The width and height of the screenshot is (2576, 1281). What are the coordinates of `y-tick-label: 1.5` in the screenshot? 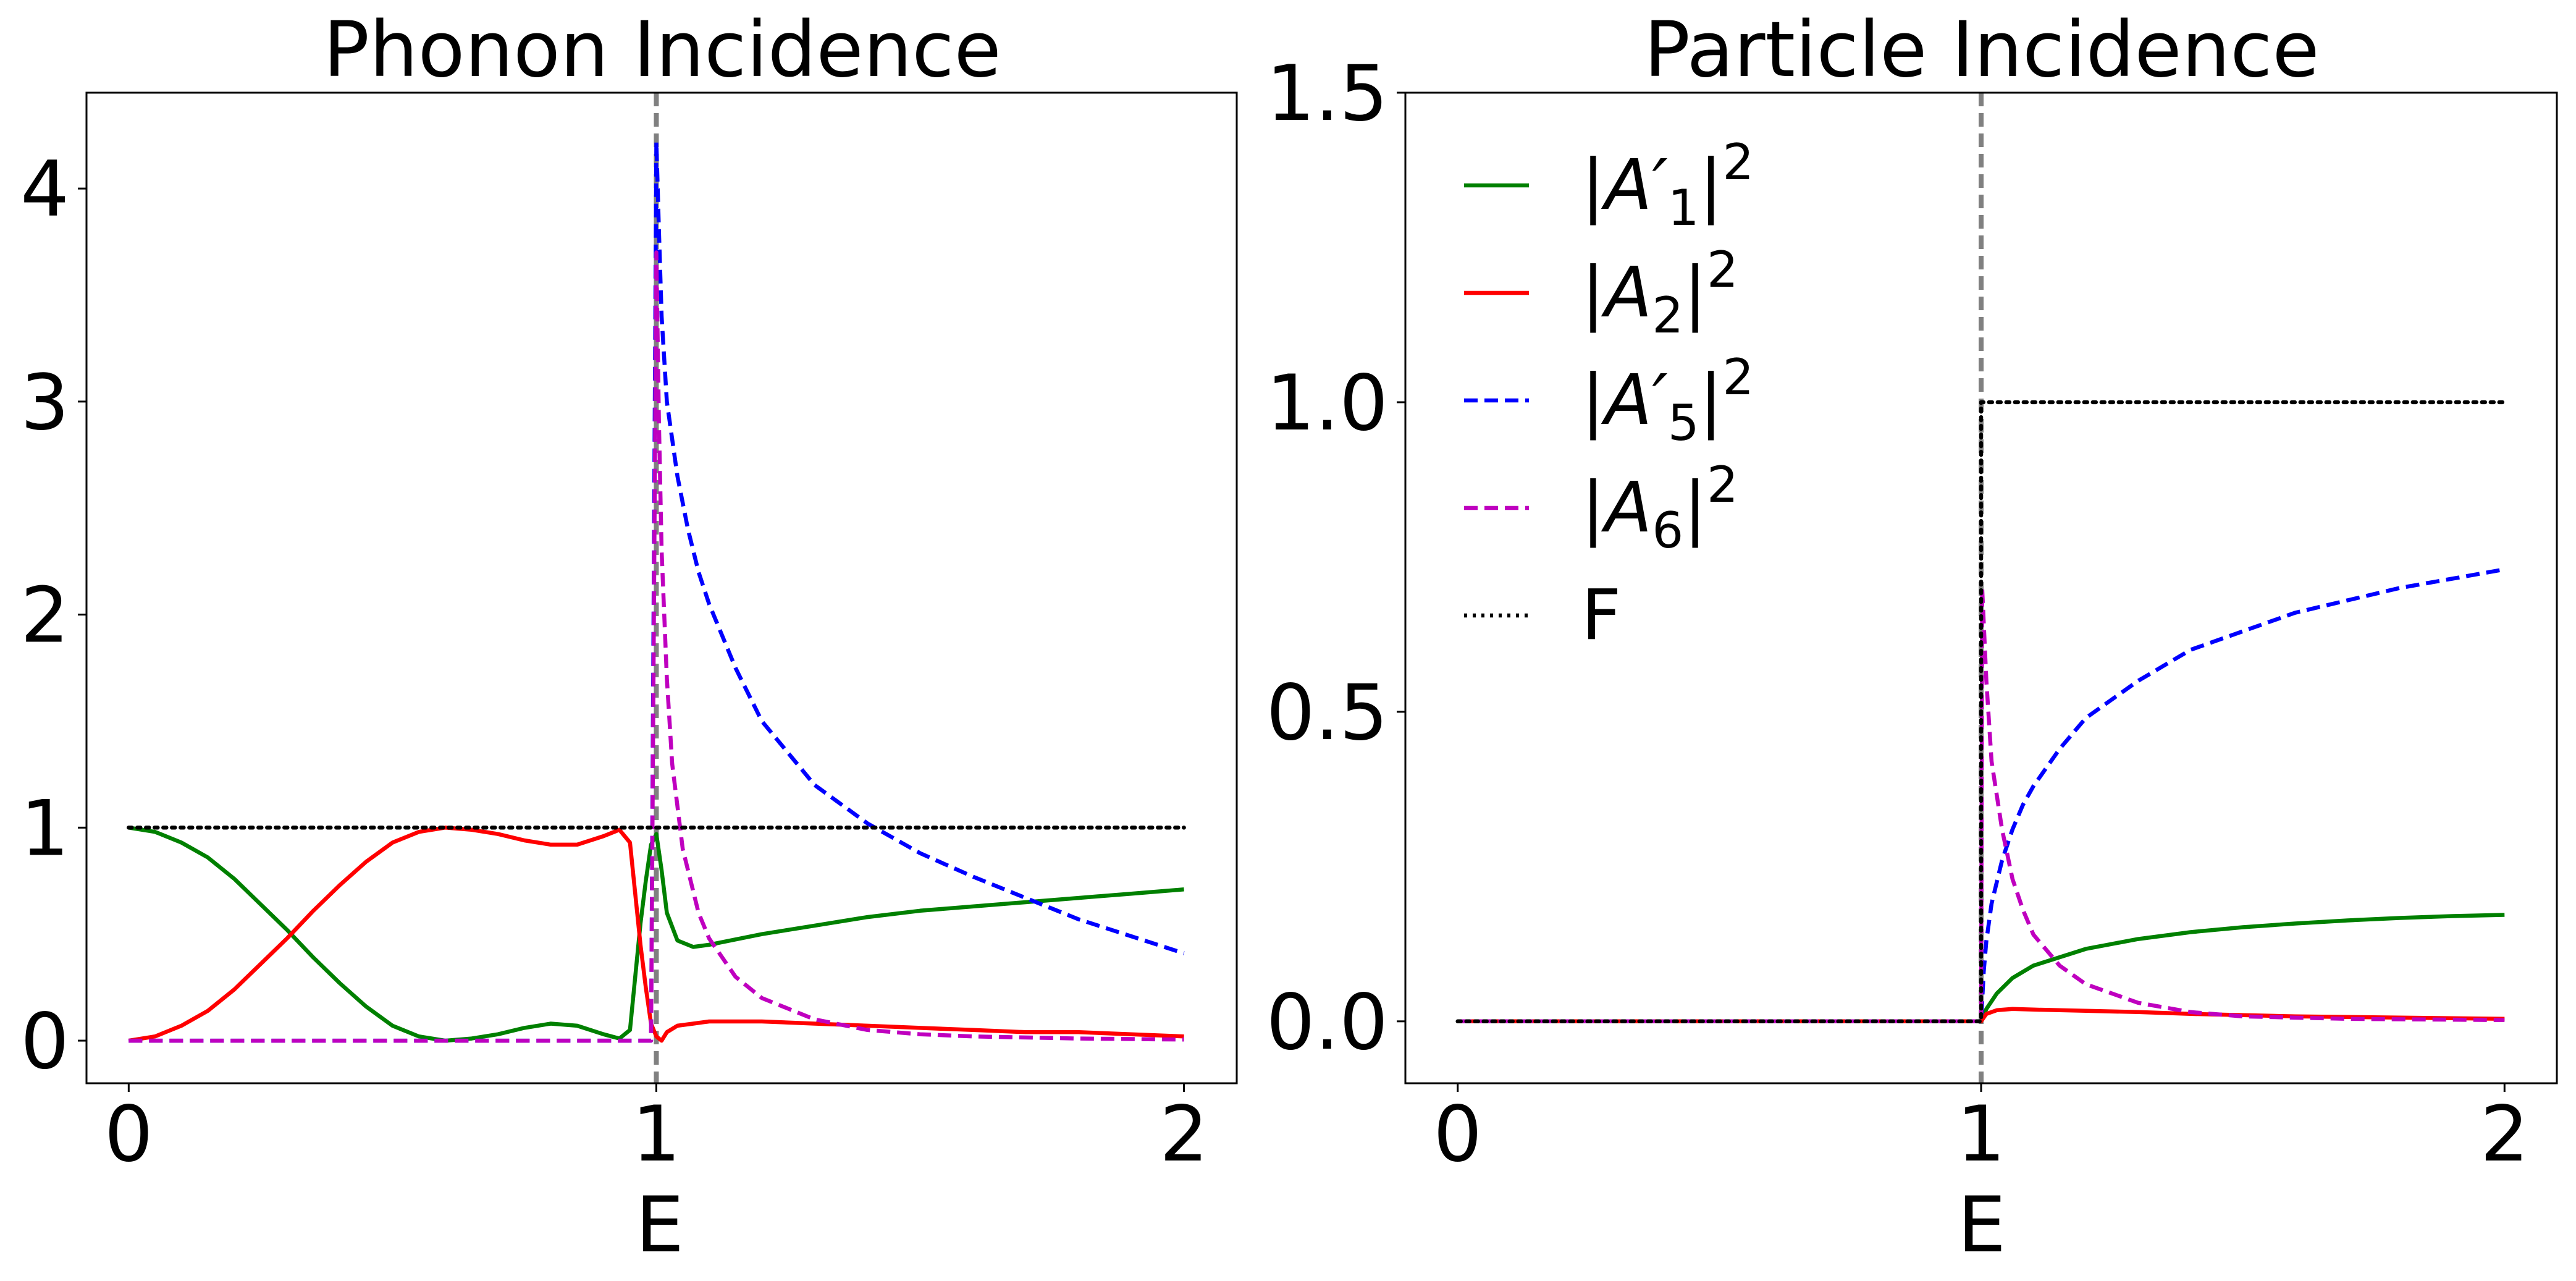 It's located at (1327, 93).